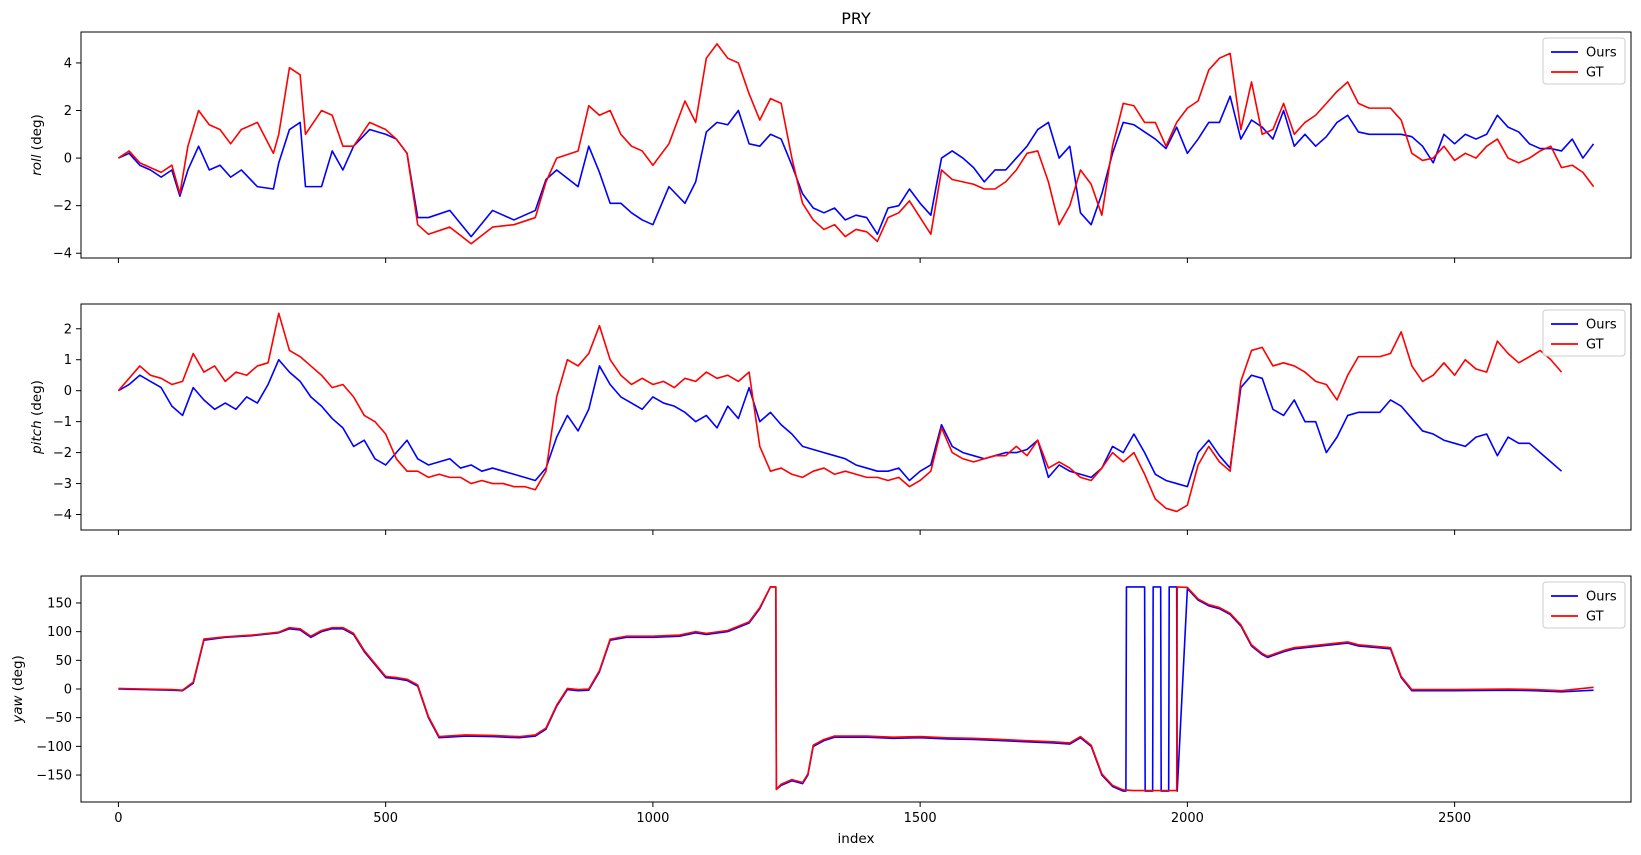  What do you see at coordinates (58, 718) in the screenshot?
I see `y-tick-label: −50` at bounding box center [58, 718].